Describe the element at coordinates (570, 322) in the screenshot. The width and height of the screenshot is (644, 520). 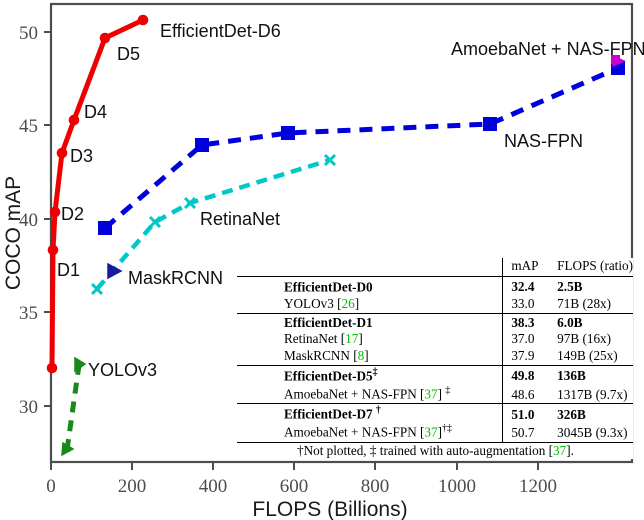
I see `row-flops: 6.0B` at that location.